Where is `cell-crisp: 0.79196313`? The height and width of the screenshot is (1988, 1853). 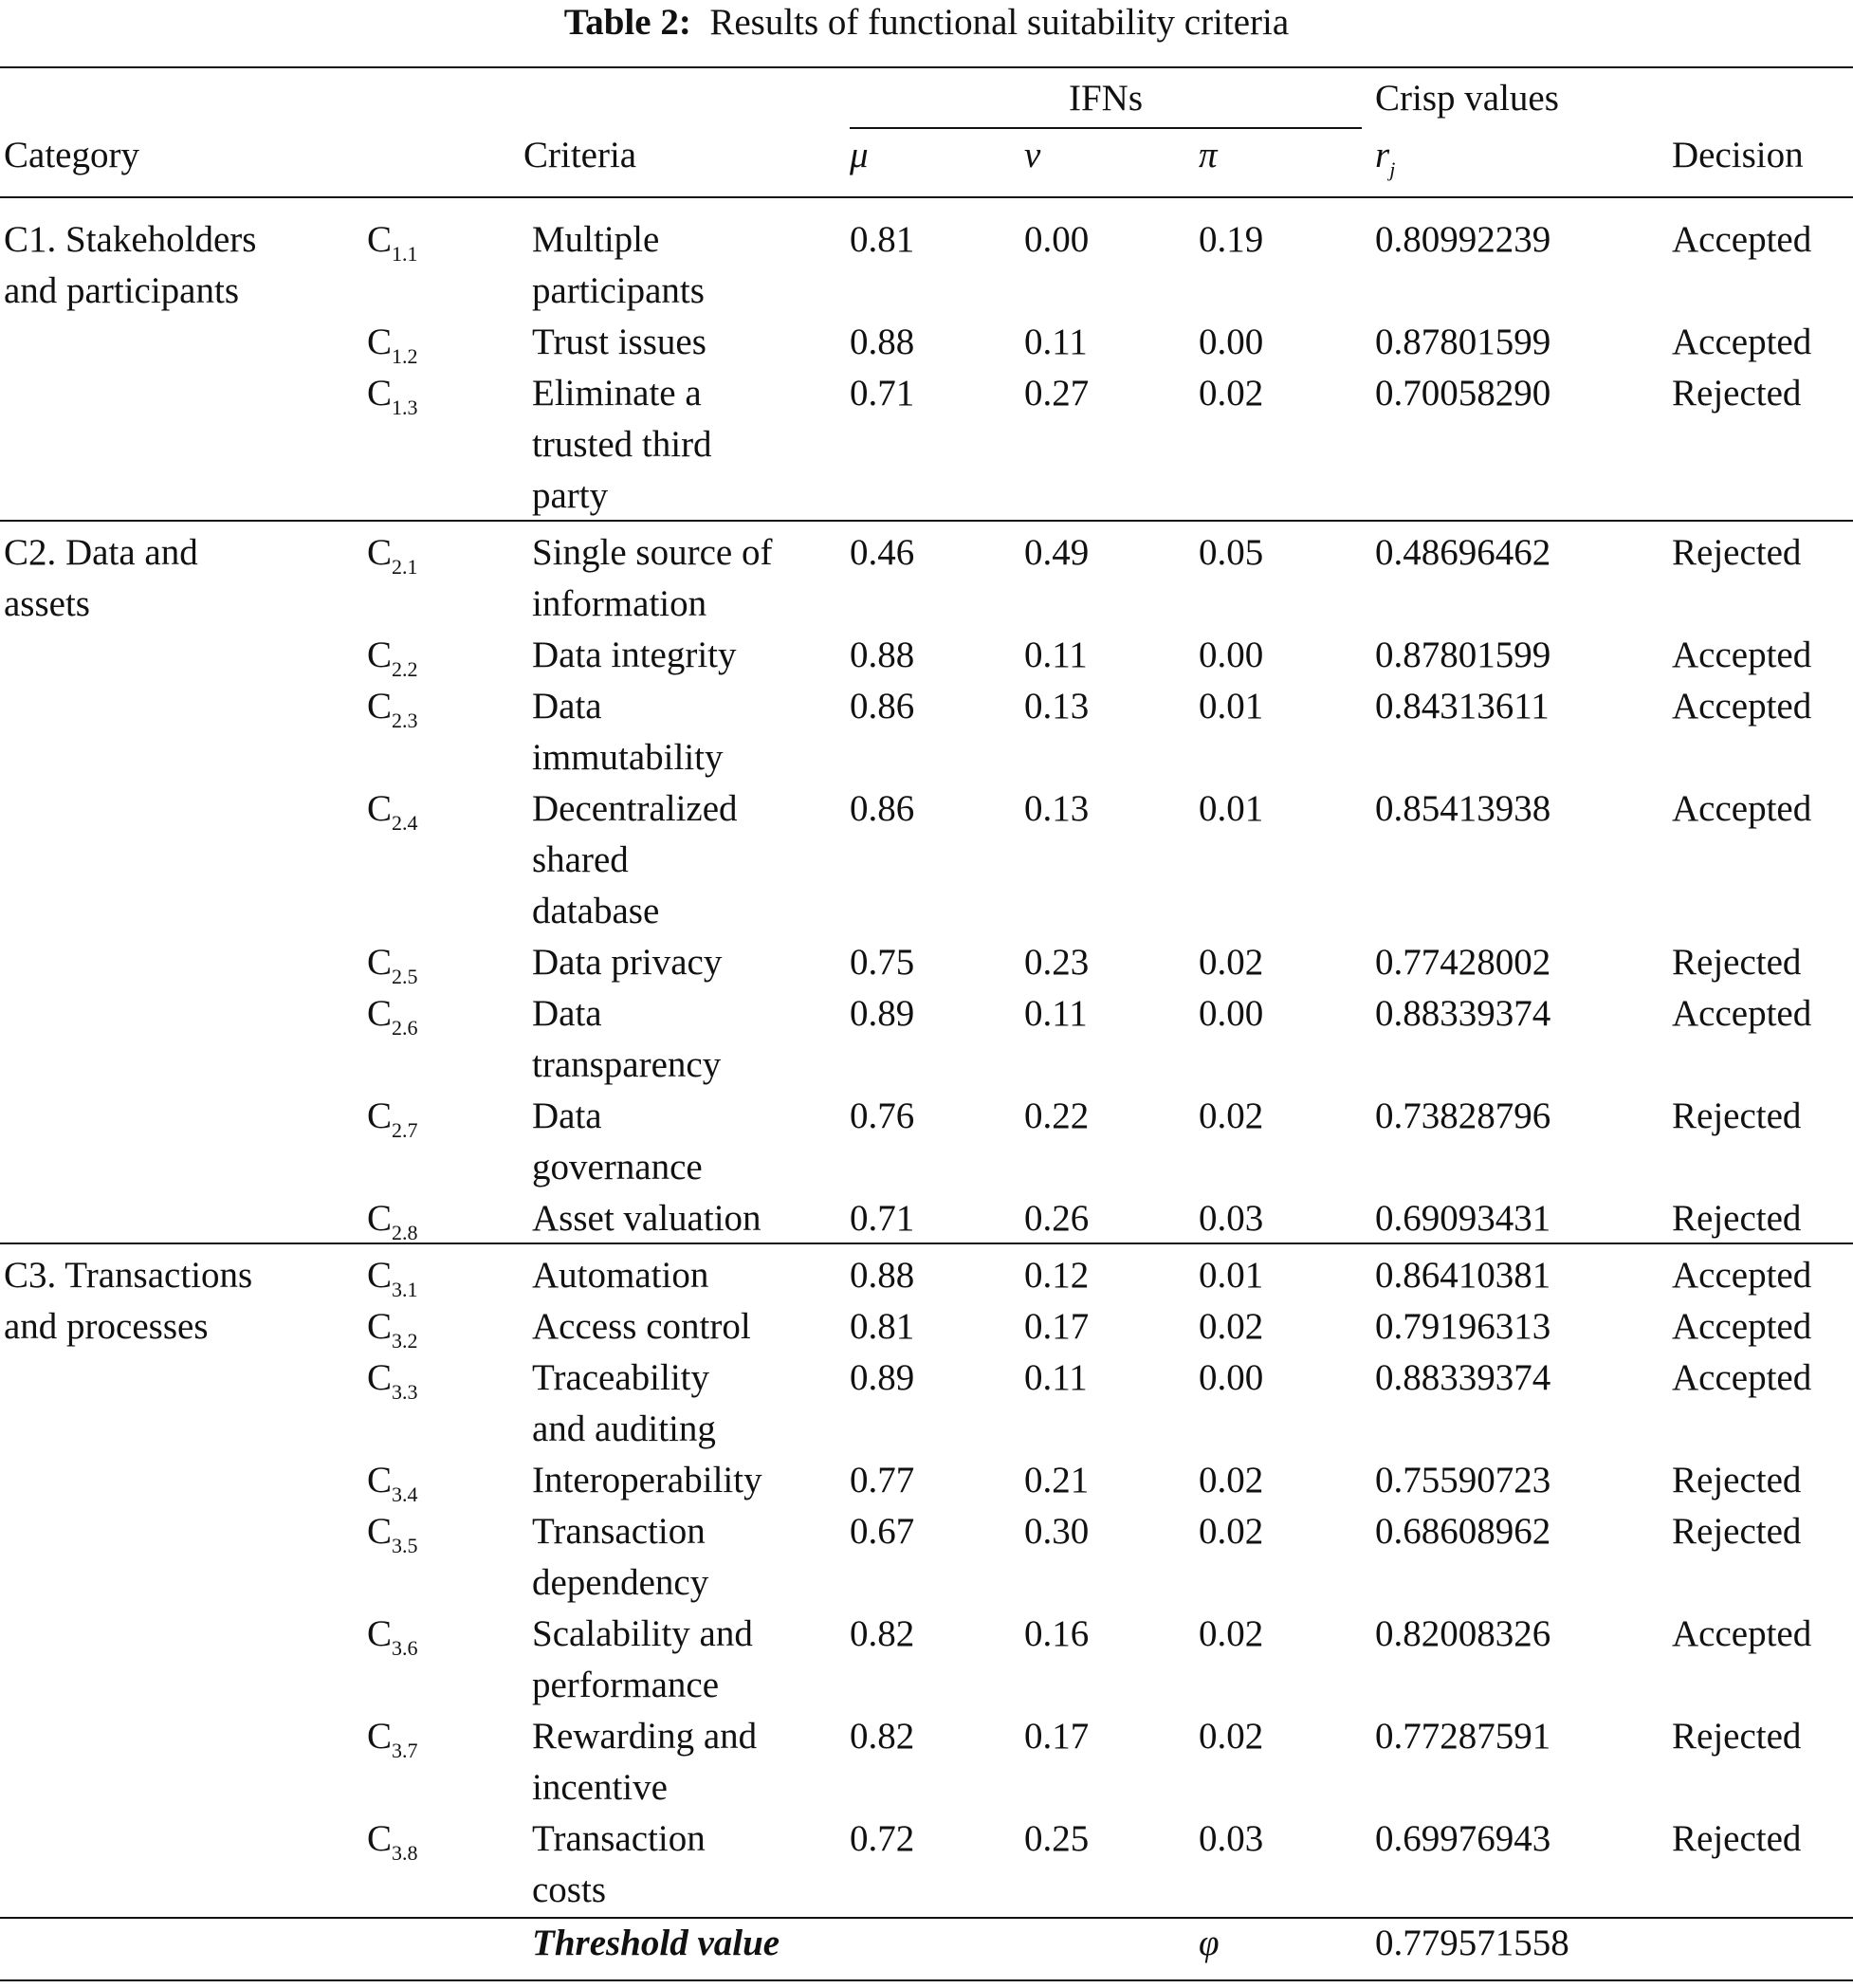 cell-crisp: 0.79196313 is located at coordinates (1463, 1326).